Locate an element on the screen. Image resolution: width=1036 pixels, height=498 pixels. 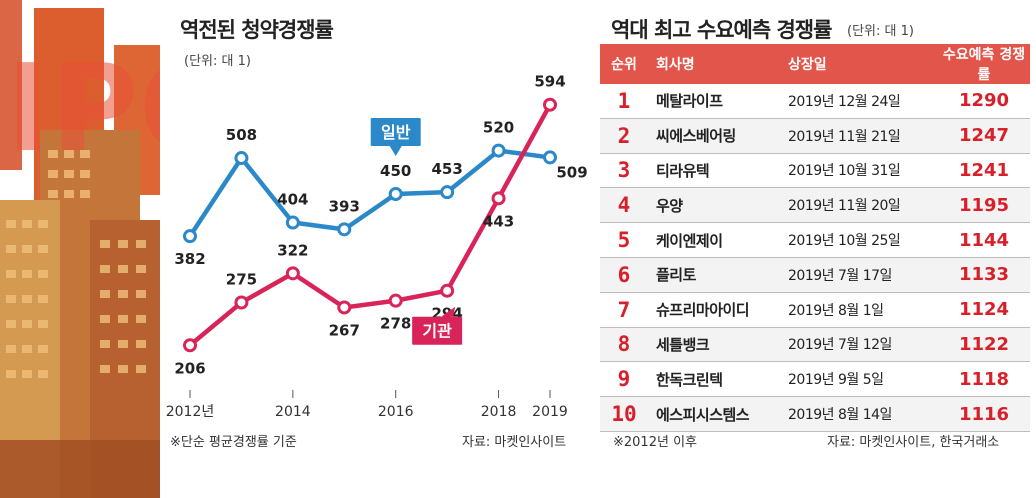
table-footnote: ※2012년 이후 is located at coordinates (655, 442).